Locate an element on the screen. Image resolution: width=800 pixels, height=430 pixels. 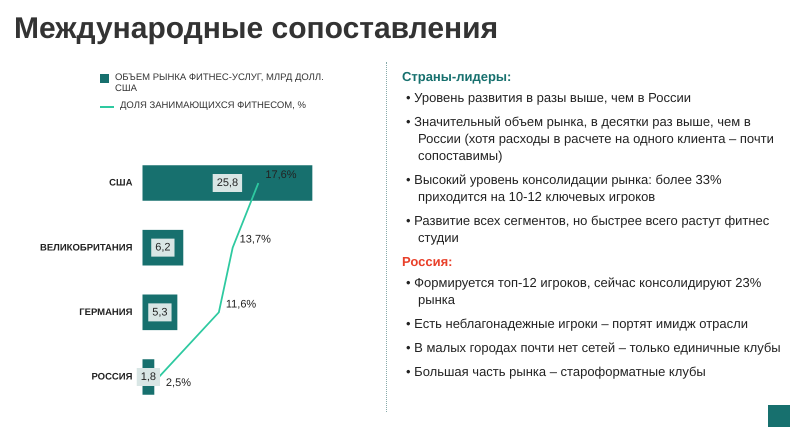
text: • Формируется топ-12 игроков, сейчас консолидируют 23% рынка is located at coordinates (583, 291).